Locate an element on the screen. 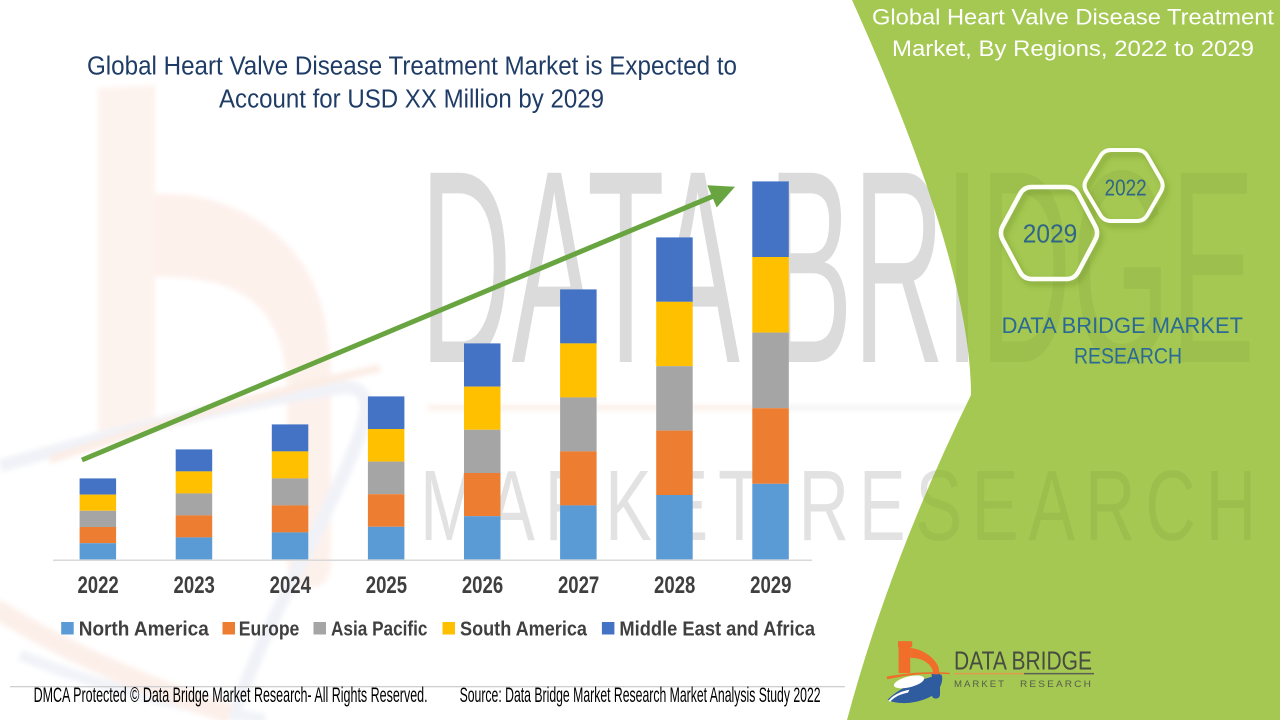 The height and width of the screenshot is (720, 1280). svg-text: DATA BRIDGE is located at coordinates (1023, 661).